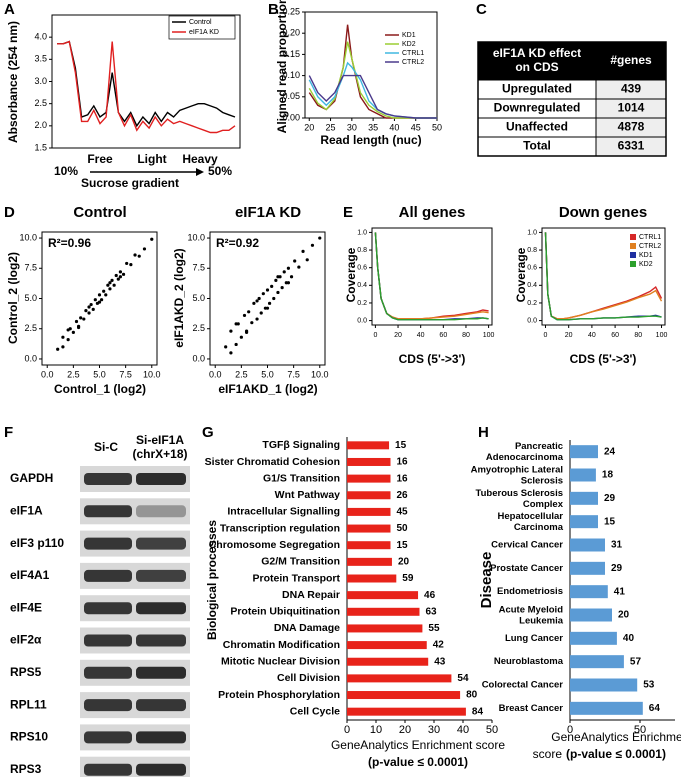 Image resolution: width=681 pixels, height=777 pixels. What do you see at coordinates (416, 127) in the screenshot?
I see `x-tick-label: 45` at bounding box center [416, 127].